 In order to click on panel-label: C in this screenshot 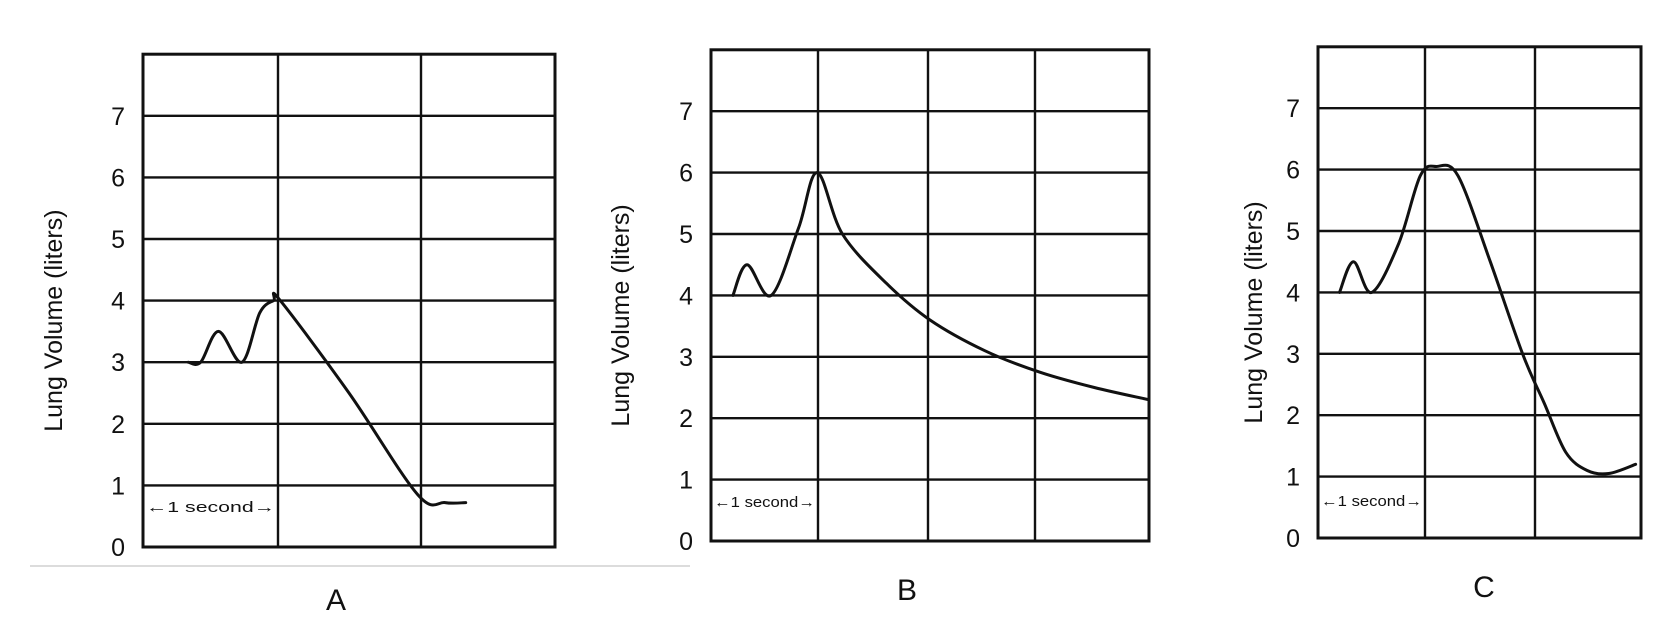, I will do `click(1484, 587)`.